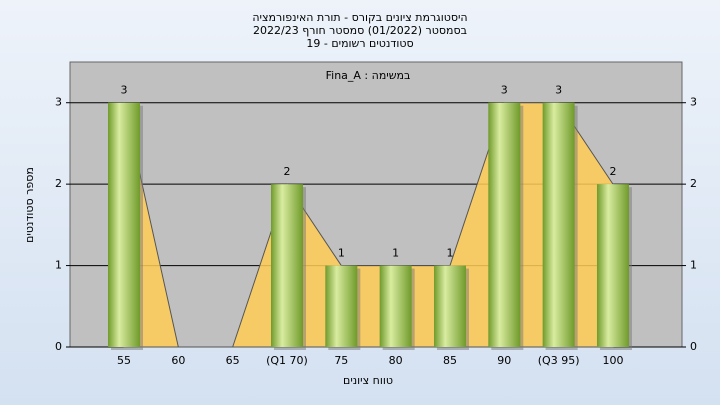  Describe the element at coordinates (58, 183) in the screenshot. I see `y-tick-label: 2` at that location.